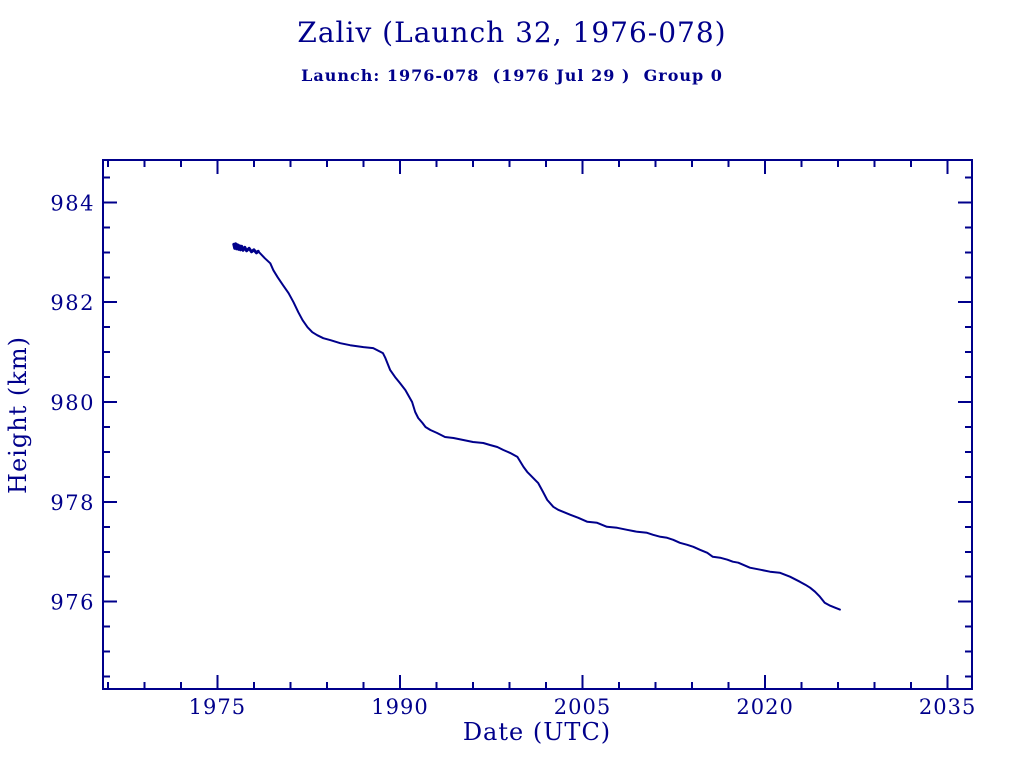 This screenshot has width=1024, height=768. I want to click on y-tick-label: 976, so click(72, 603).